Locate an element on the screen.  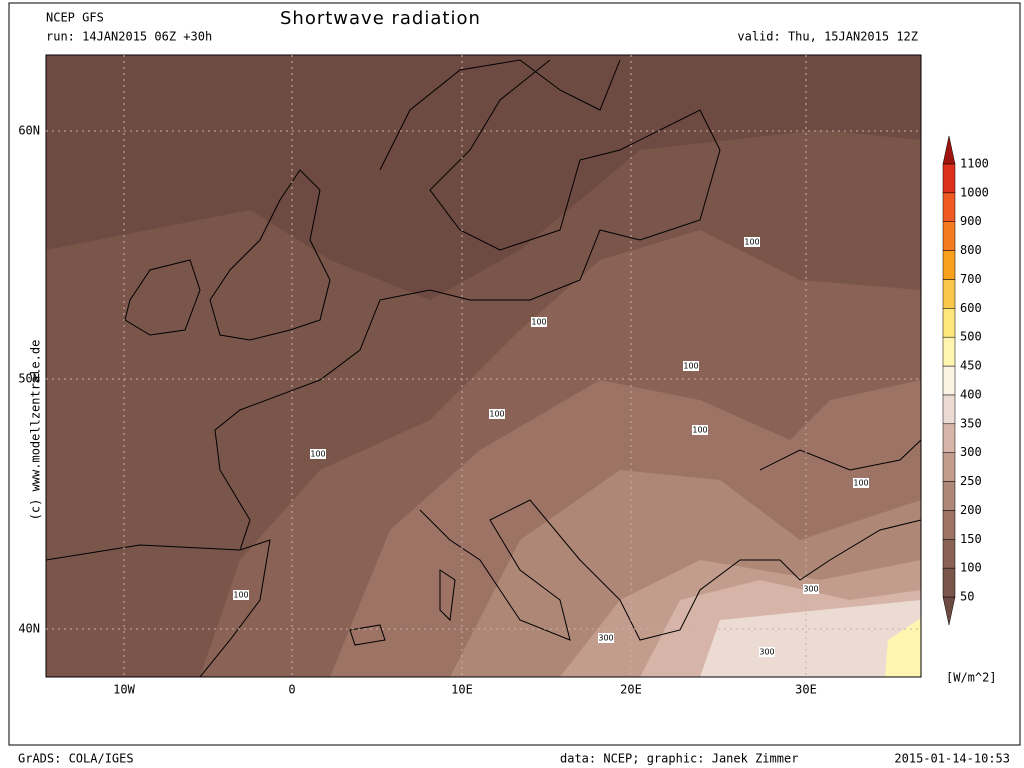
colorbar-label: 900 is located at coordinates (971, 221).